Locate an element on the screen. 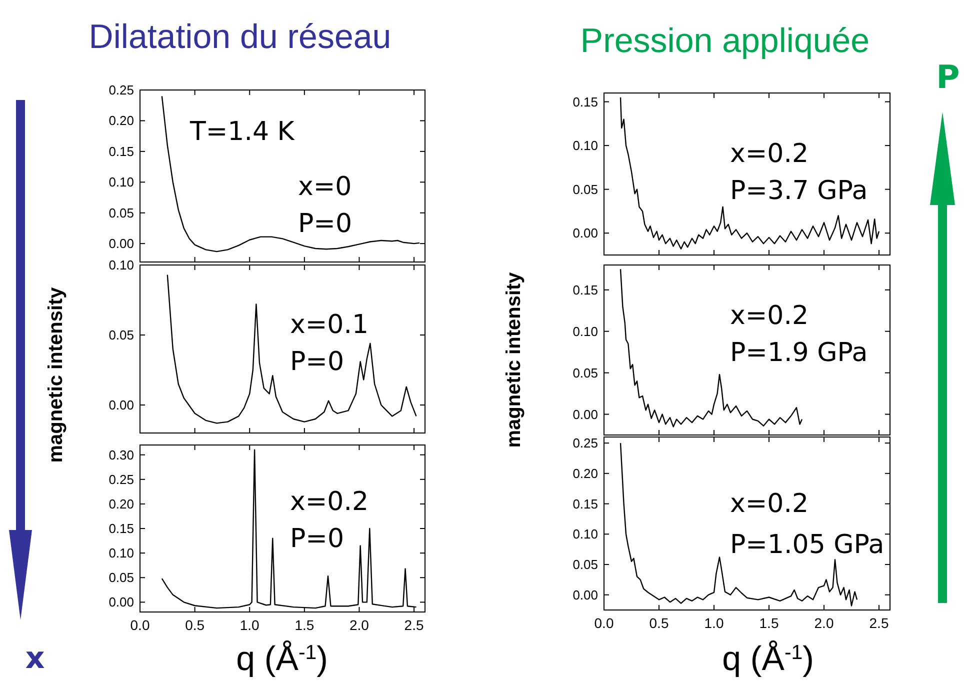 The width and height of the screenshot is (966, 689). annotation: x=0 is located at coordinates (325, 187).